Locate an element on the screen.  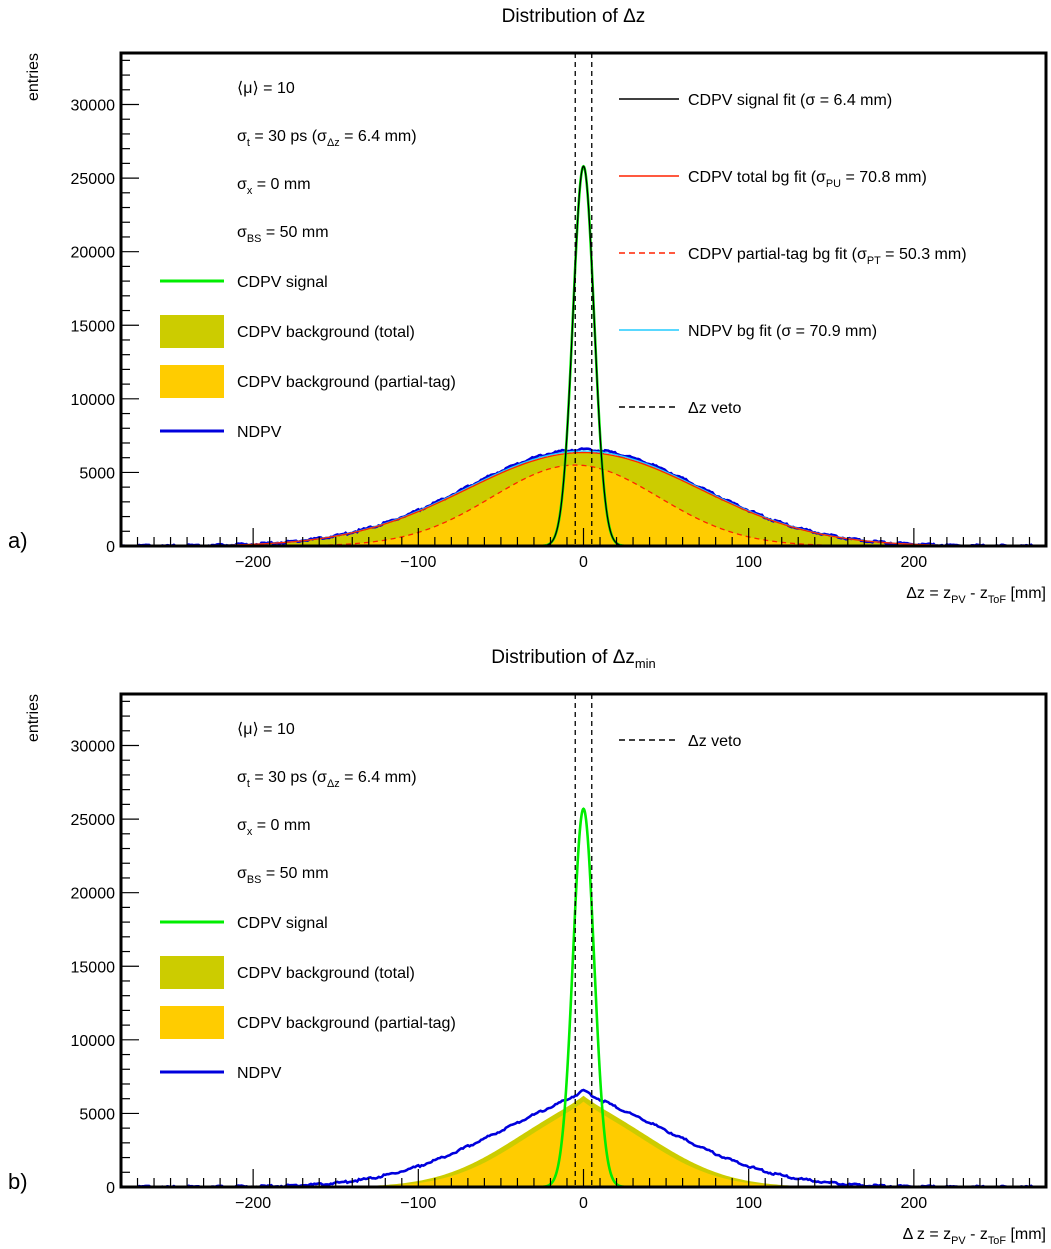
chart-title: Distribution of Δzmin​ is located at coordinates (573, 659).